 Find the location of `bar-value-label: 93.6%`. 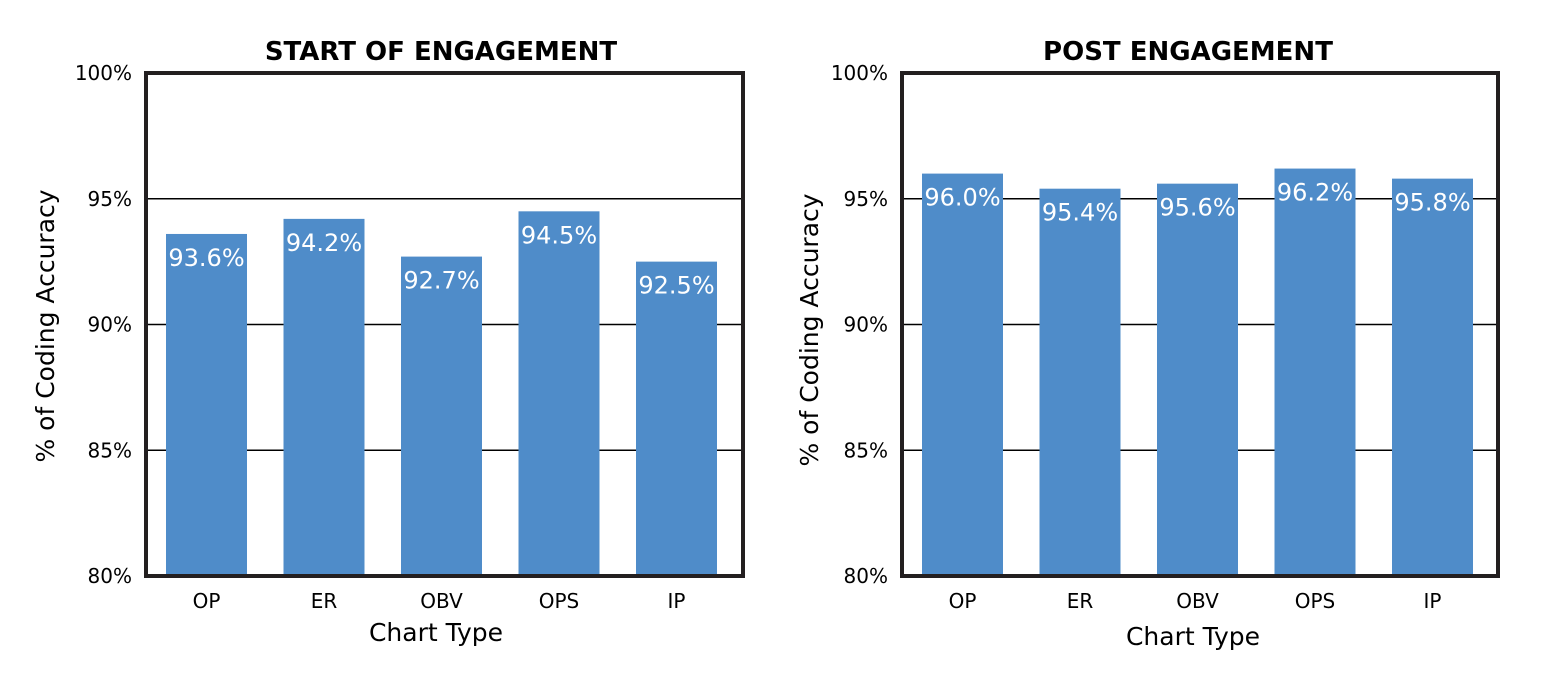

bar-value-label: 93.6% is located at coordinates (206, 258).